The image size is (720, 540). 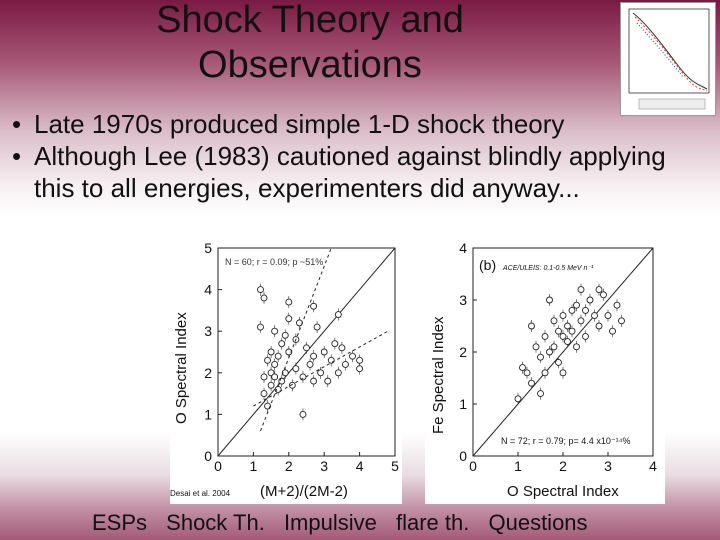 I want to click on plot-a-ylabel: O Spectral Index, so click(x=181, y=368).